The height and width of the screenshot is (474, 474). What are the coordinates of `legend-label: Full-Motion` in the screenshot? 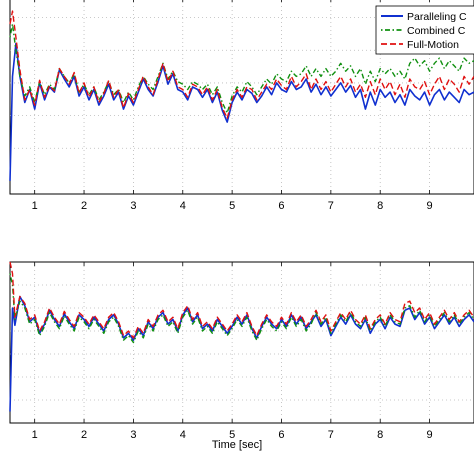 It's located at (433, 45).